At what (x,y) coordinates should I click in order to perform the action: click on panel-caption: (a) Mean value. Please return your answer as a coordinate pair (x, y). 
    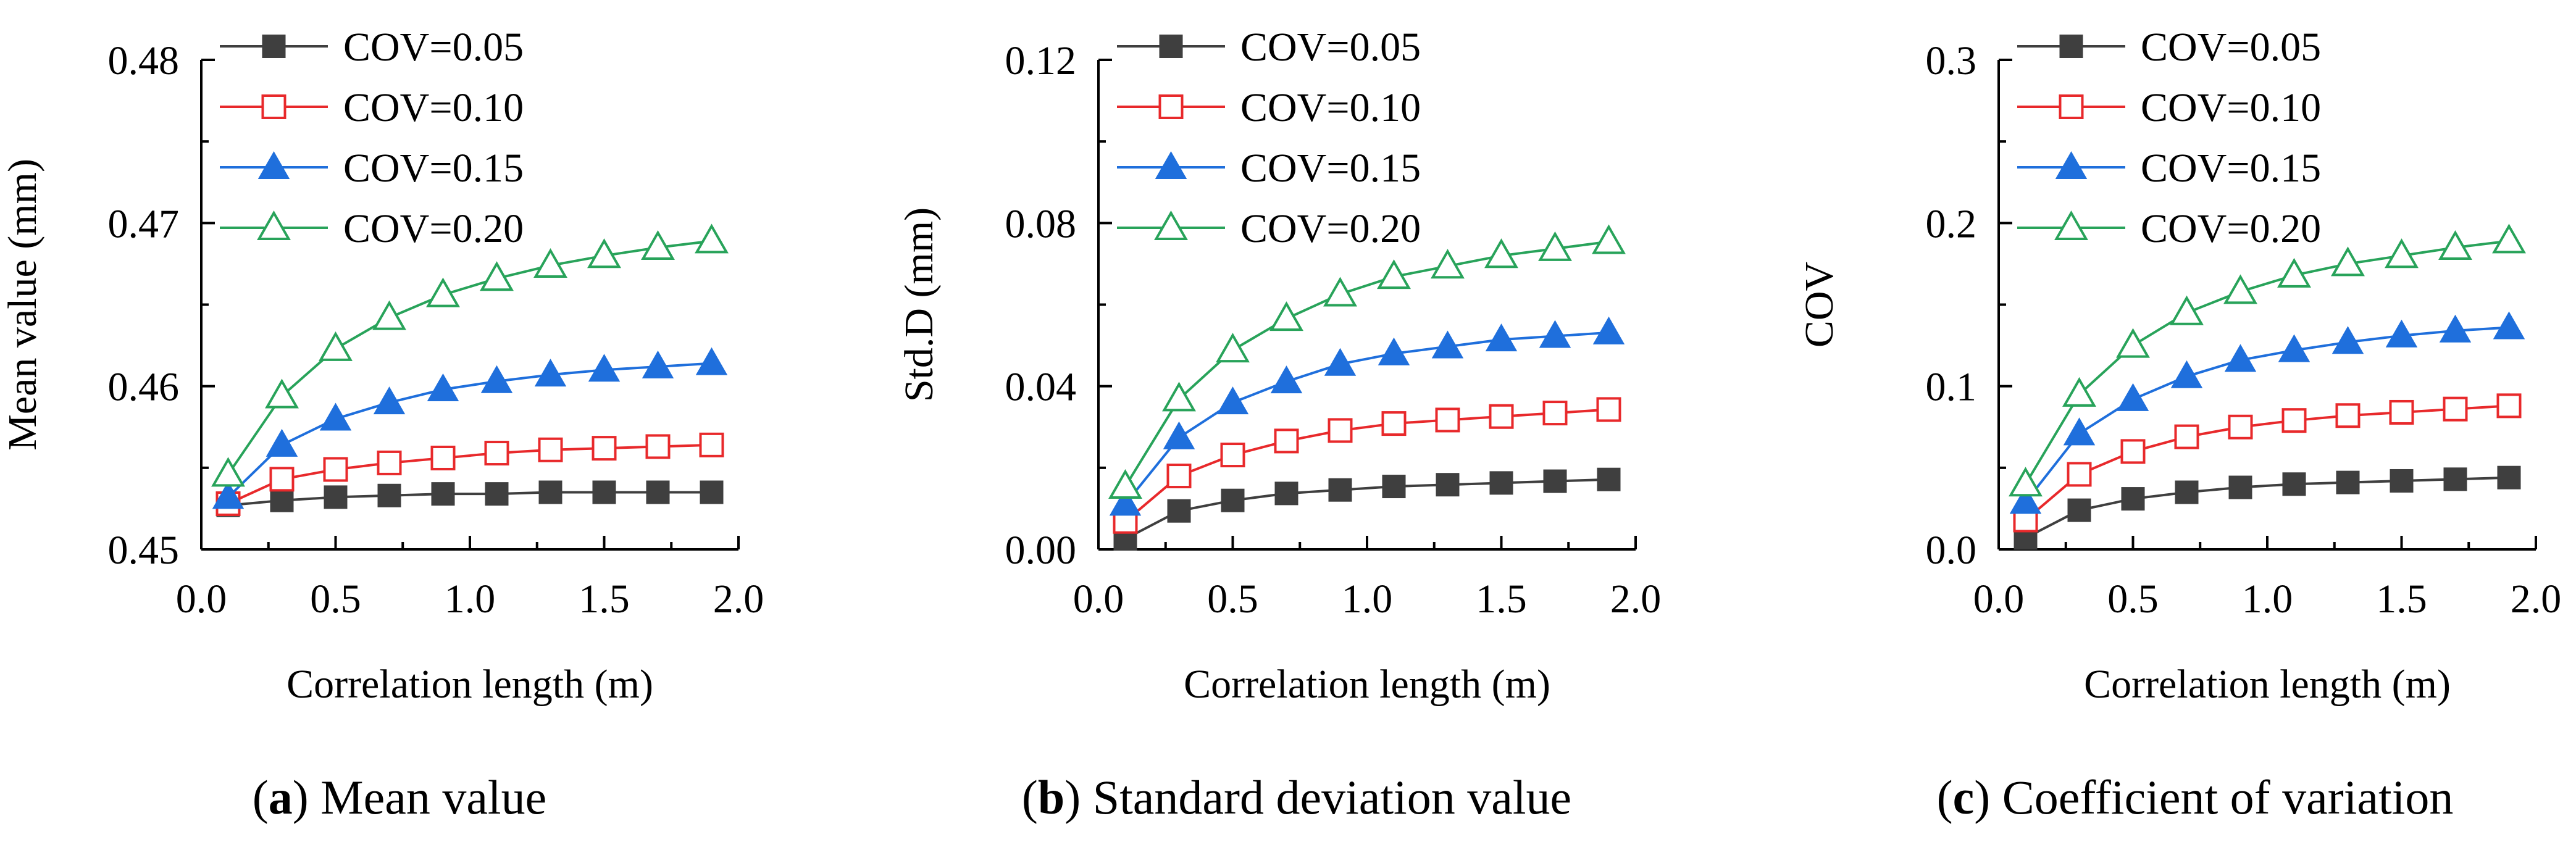
    Looking at the image, I should click on (399, 797).